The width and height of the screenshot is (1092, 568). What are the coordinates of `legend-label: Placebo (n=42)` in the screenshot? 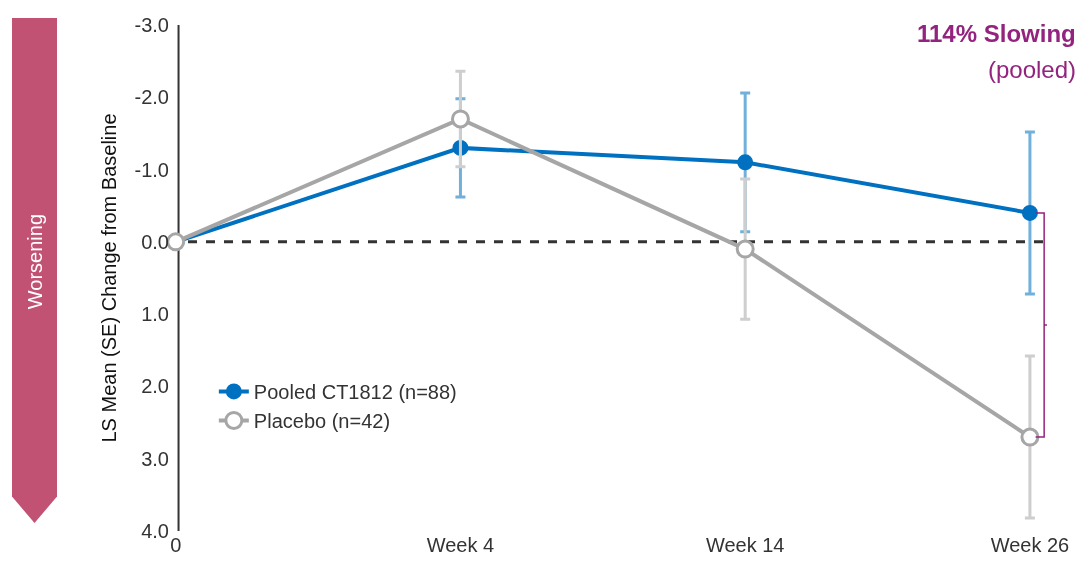 It's located at (322, 421).